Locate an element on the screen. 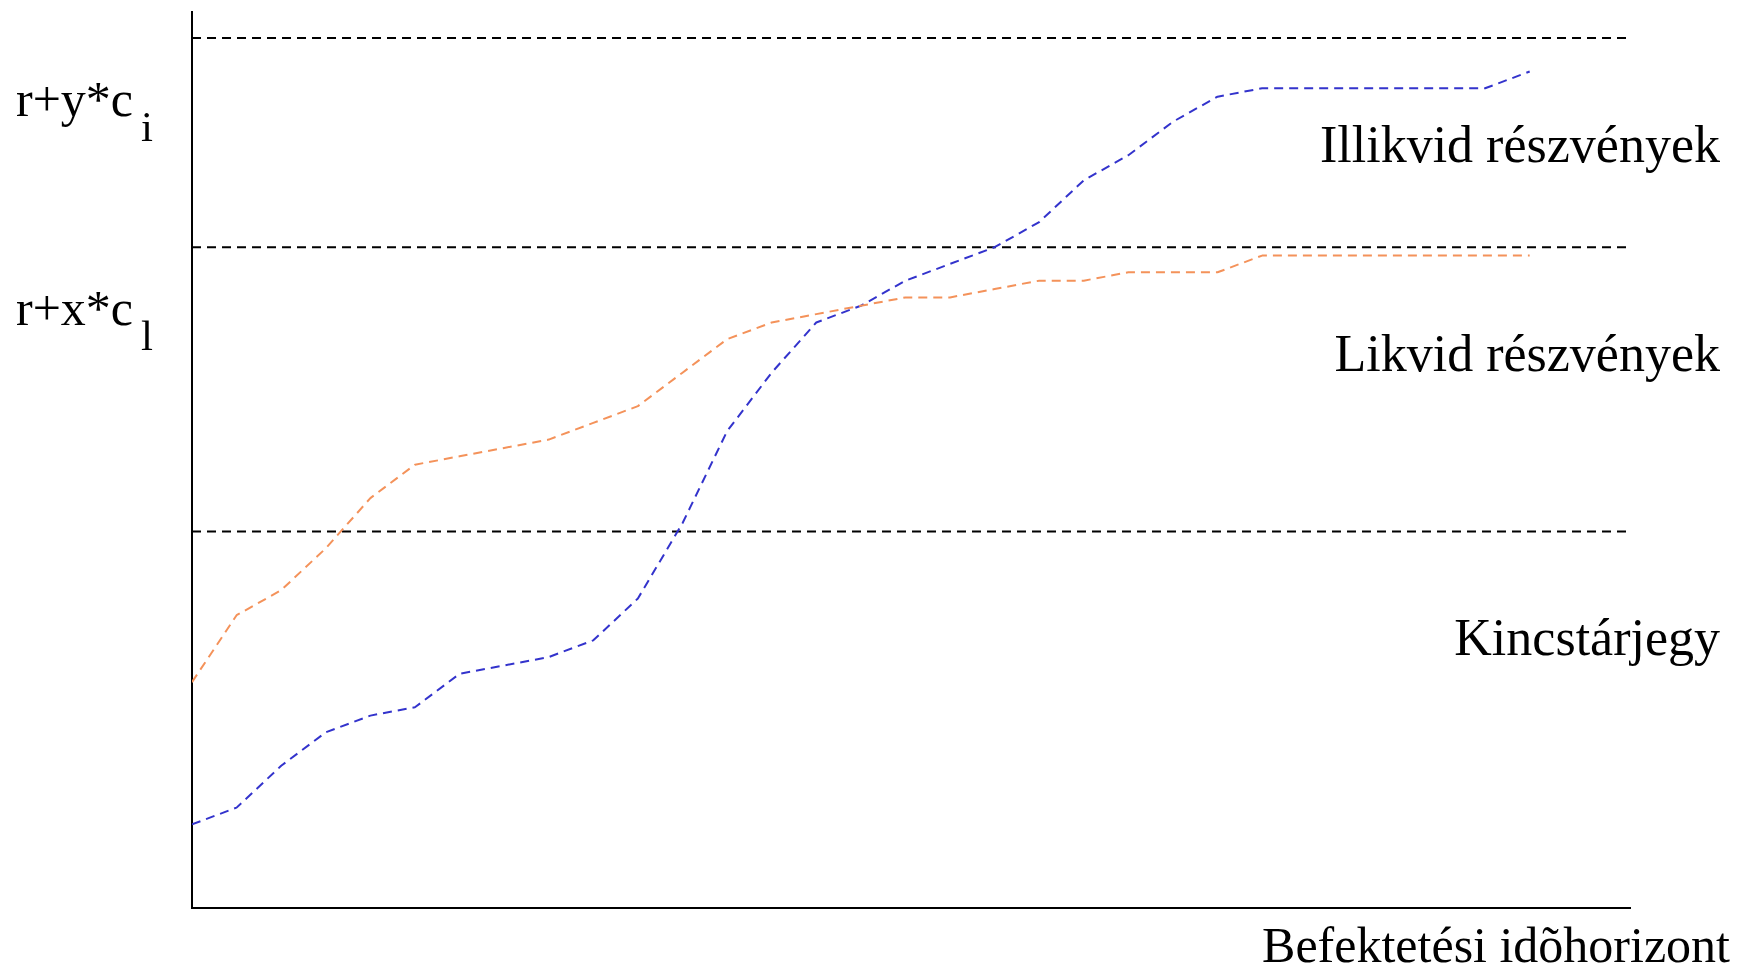 This screenshot has width=1740, height=978. x-axis-title: Befektetési idõhorizont is located at coordinates (1496, 945).